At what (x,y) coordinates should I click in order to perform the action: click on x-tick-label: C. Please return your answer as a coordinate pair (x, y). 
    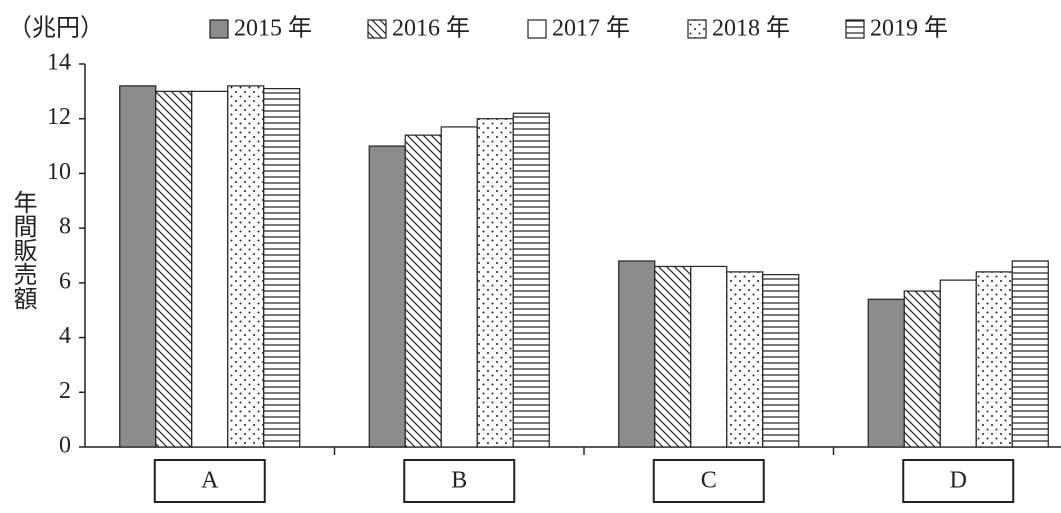
    Looking at the image, I should click on (709, 481).